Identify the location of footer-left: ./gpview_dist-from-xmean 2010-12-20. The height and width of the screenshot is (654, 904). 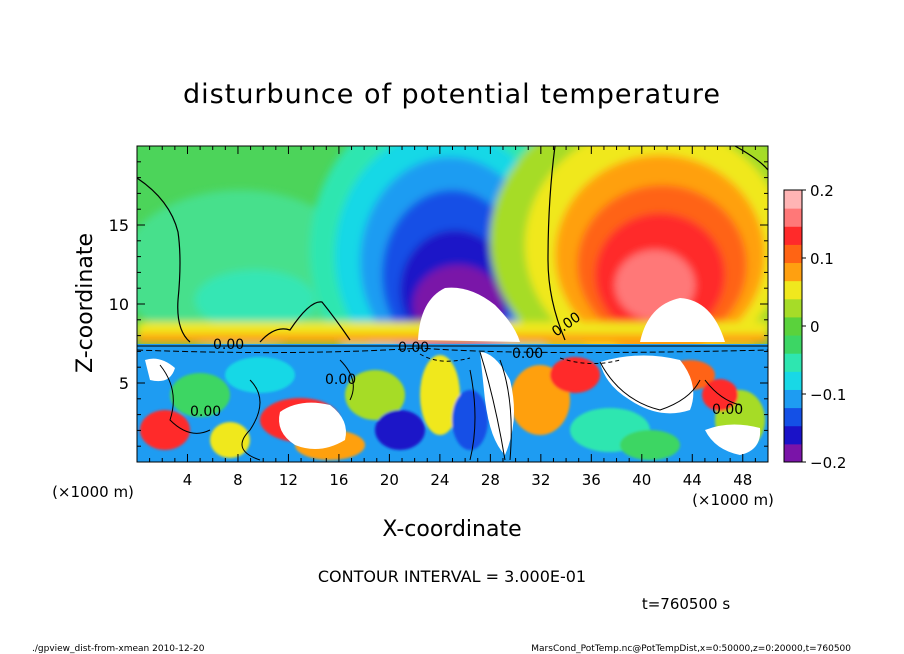
(118, 649).